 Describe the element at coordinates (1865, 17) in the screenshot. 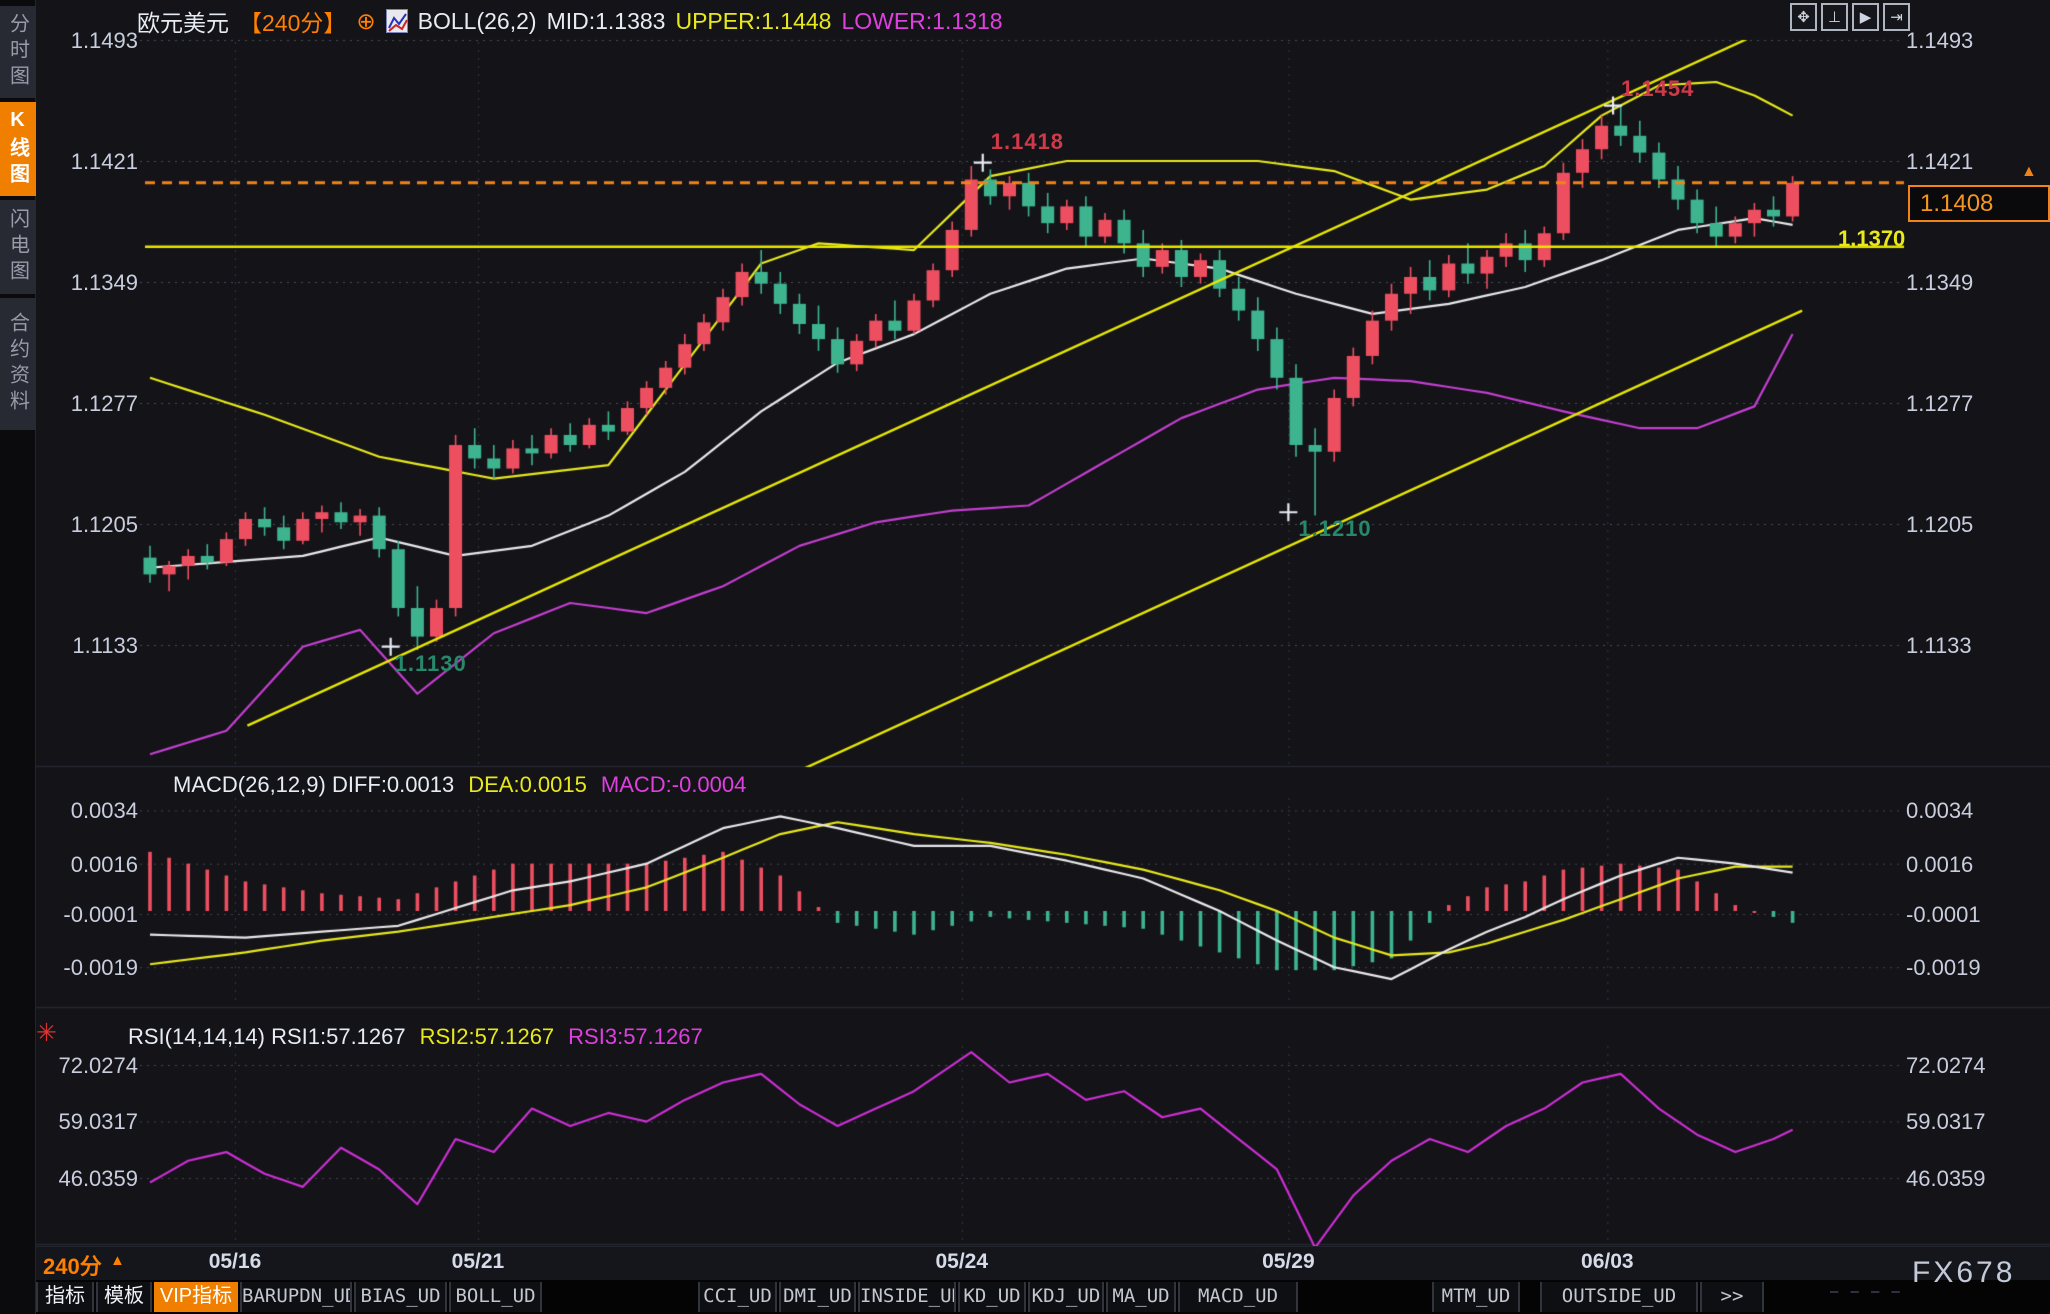

I see `axis-play-icon: ▶` at that location.